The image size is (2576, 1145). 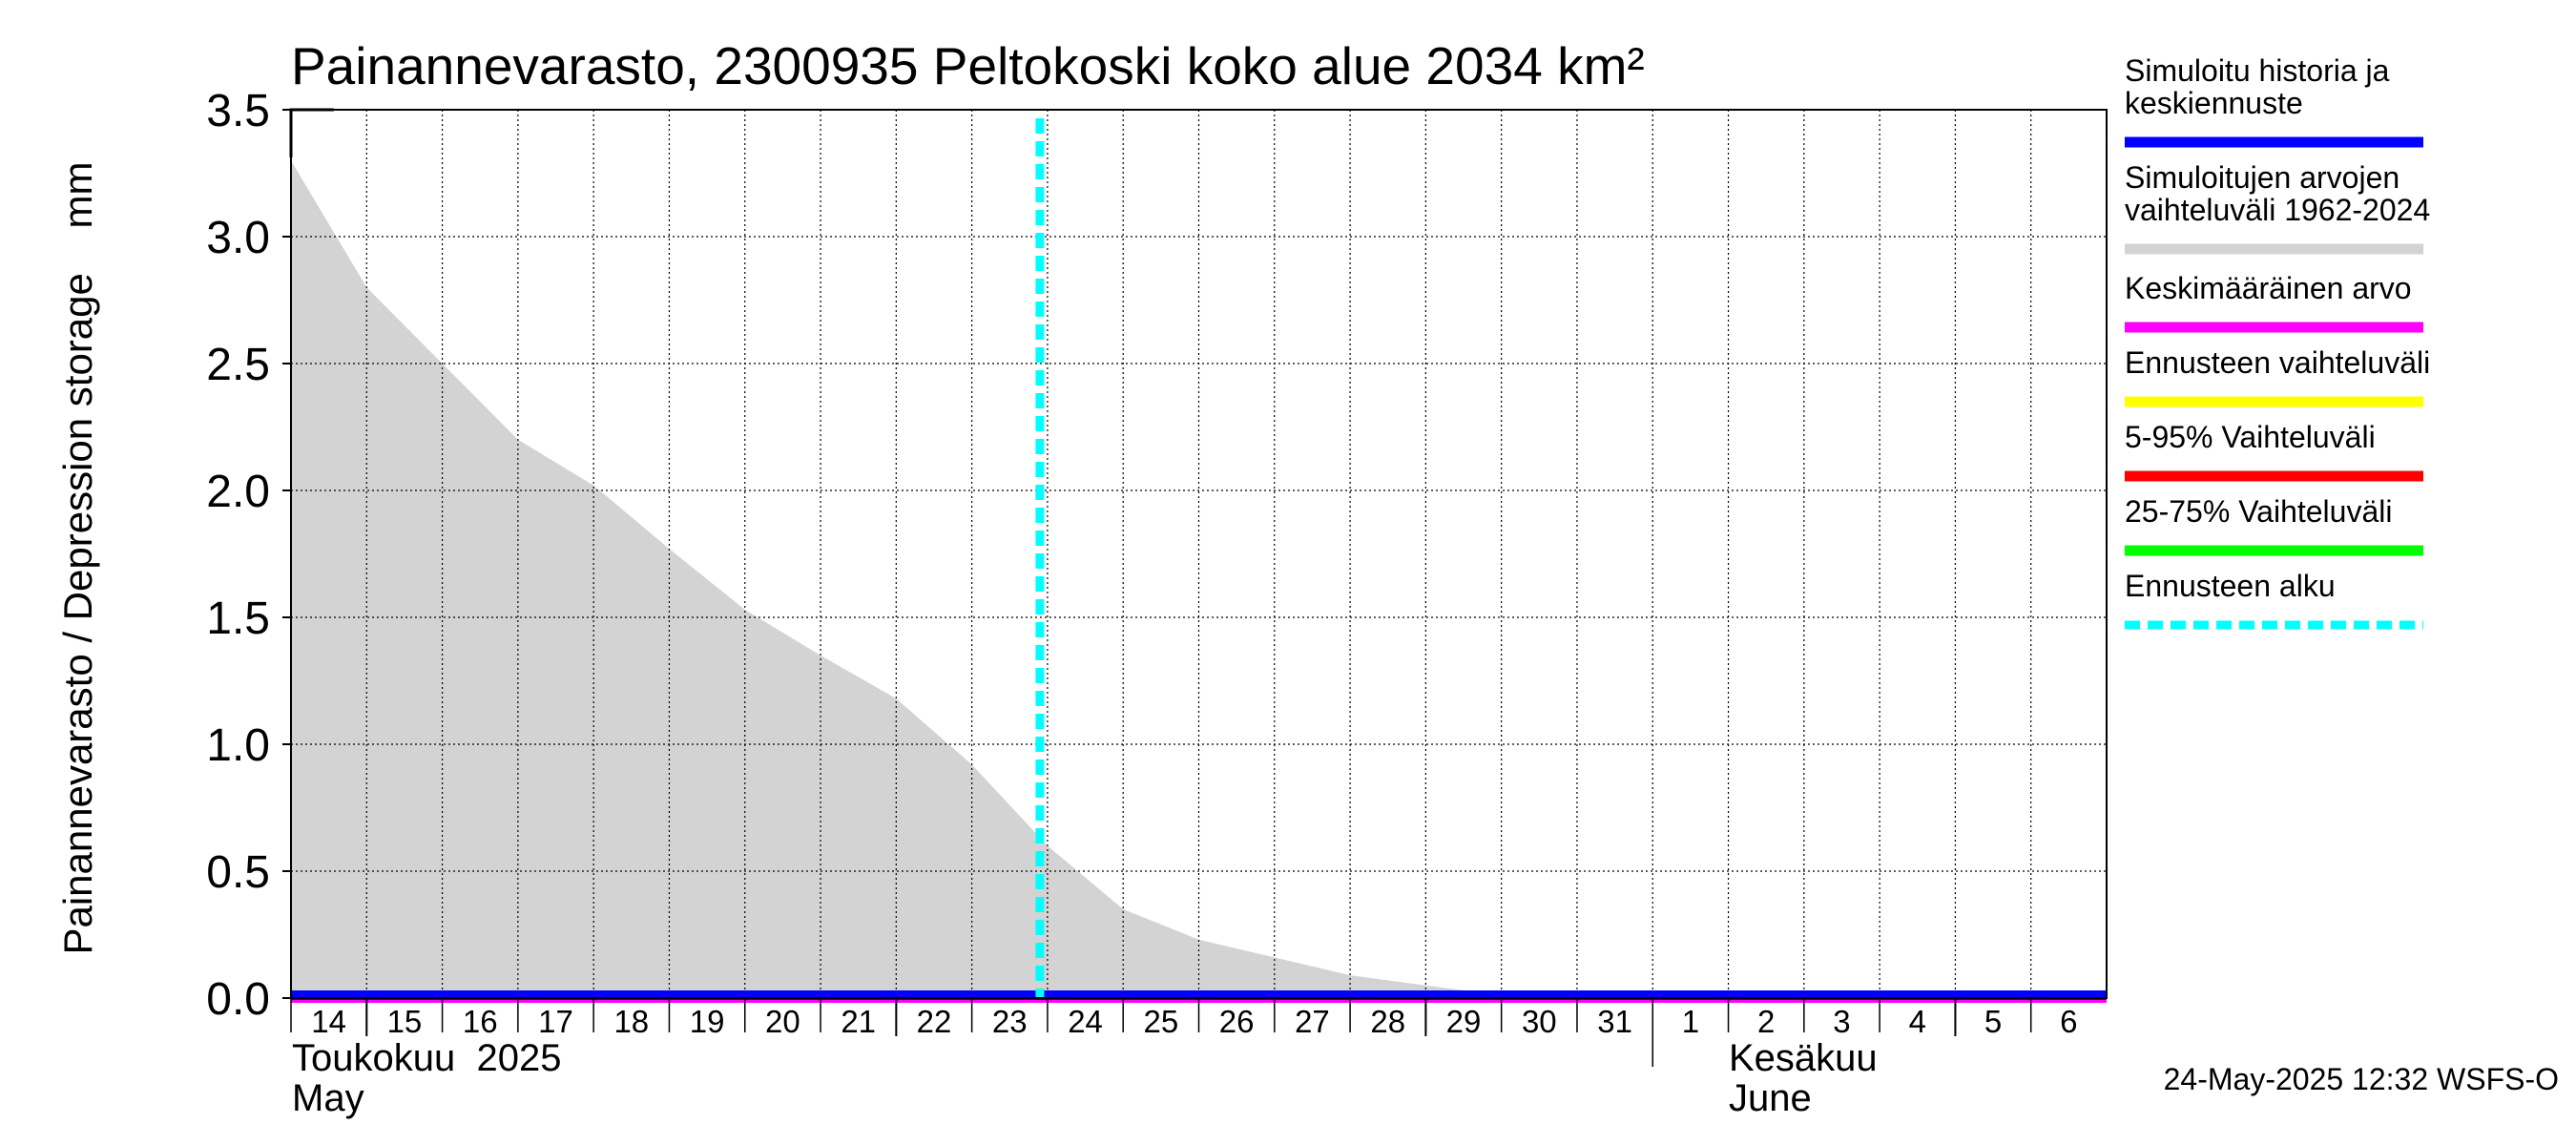 I want to click on x-tick-label: 14, so click(x=328, y=1022).